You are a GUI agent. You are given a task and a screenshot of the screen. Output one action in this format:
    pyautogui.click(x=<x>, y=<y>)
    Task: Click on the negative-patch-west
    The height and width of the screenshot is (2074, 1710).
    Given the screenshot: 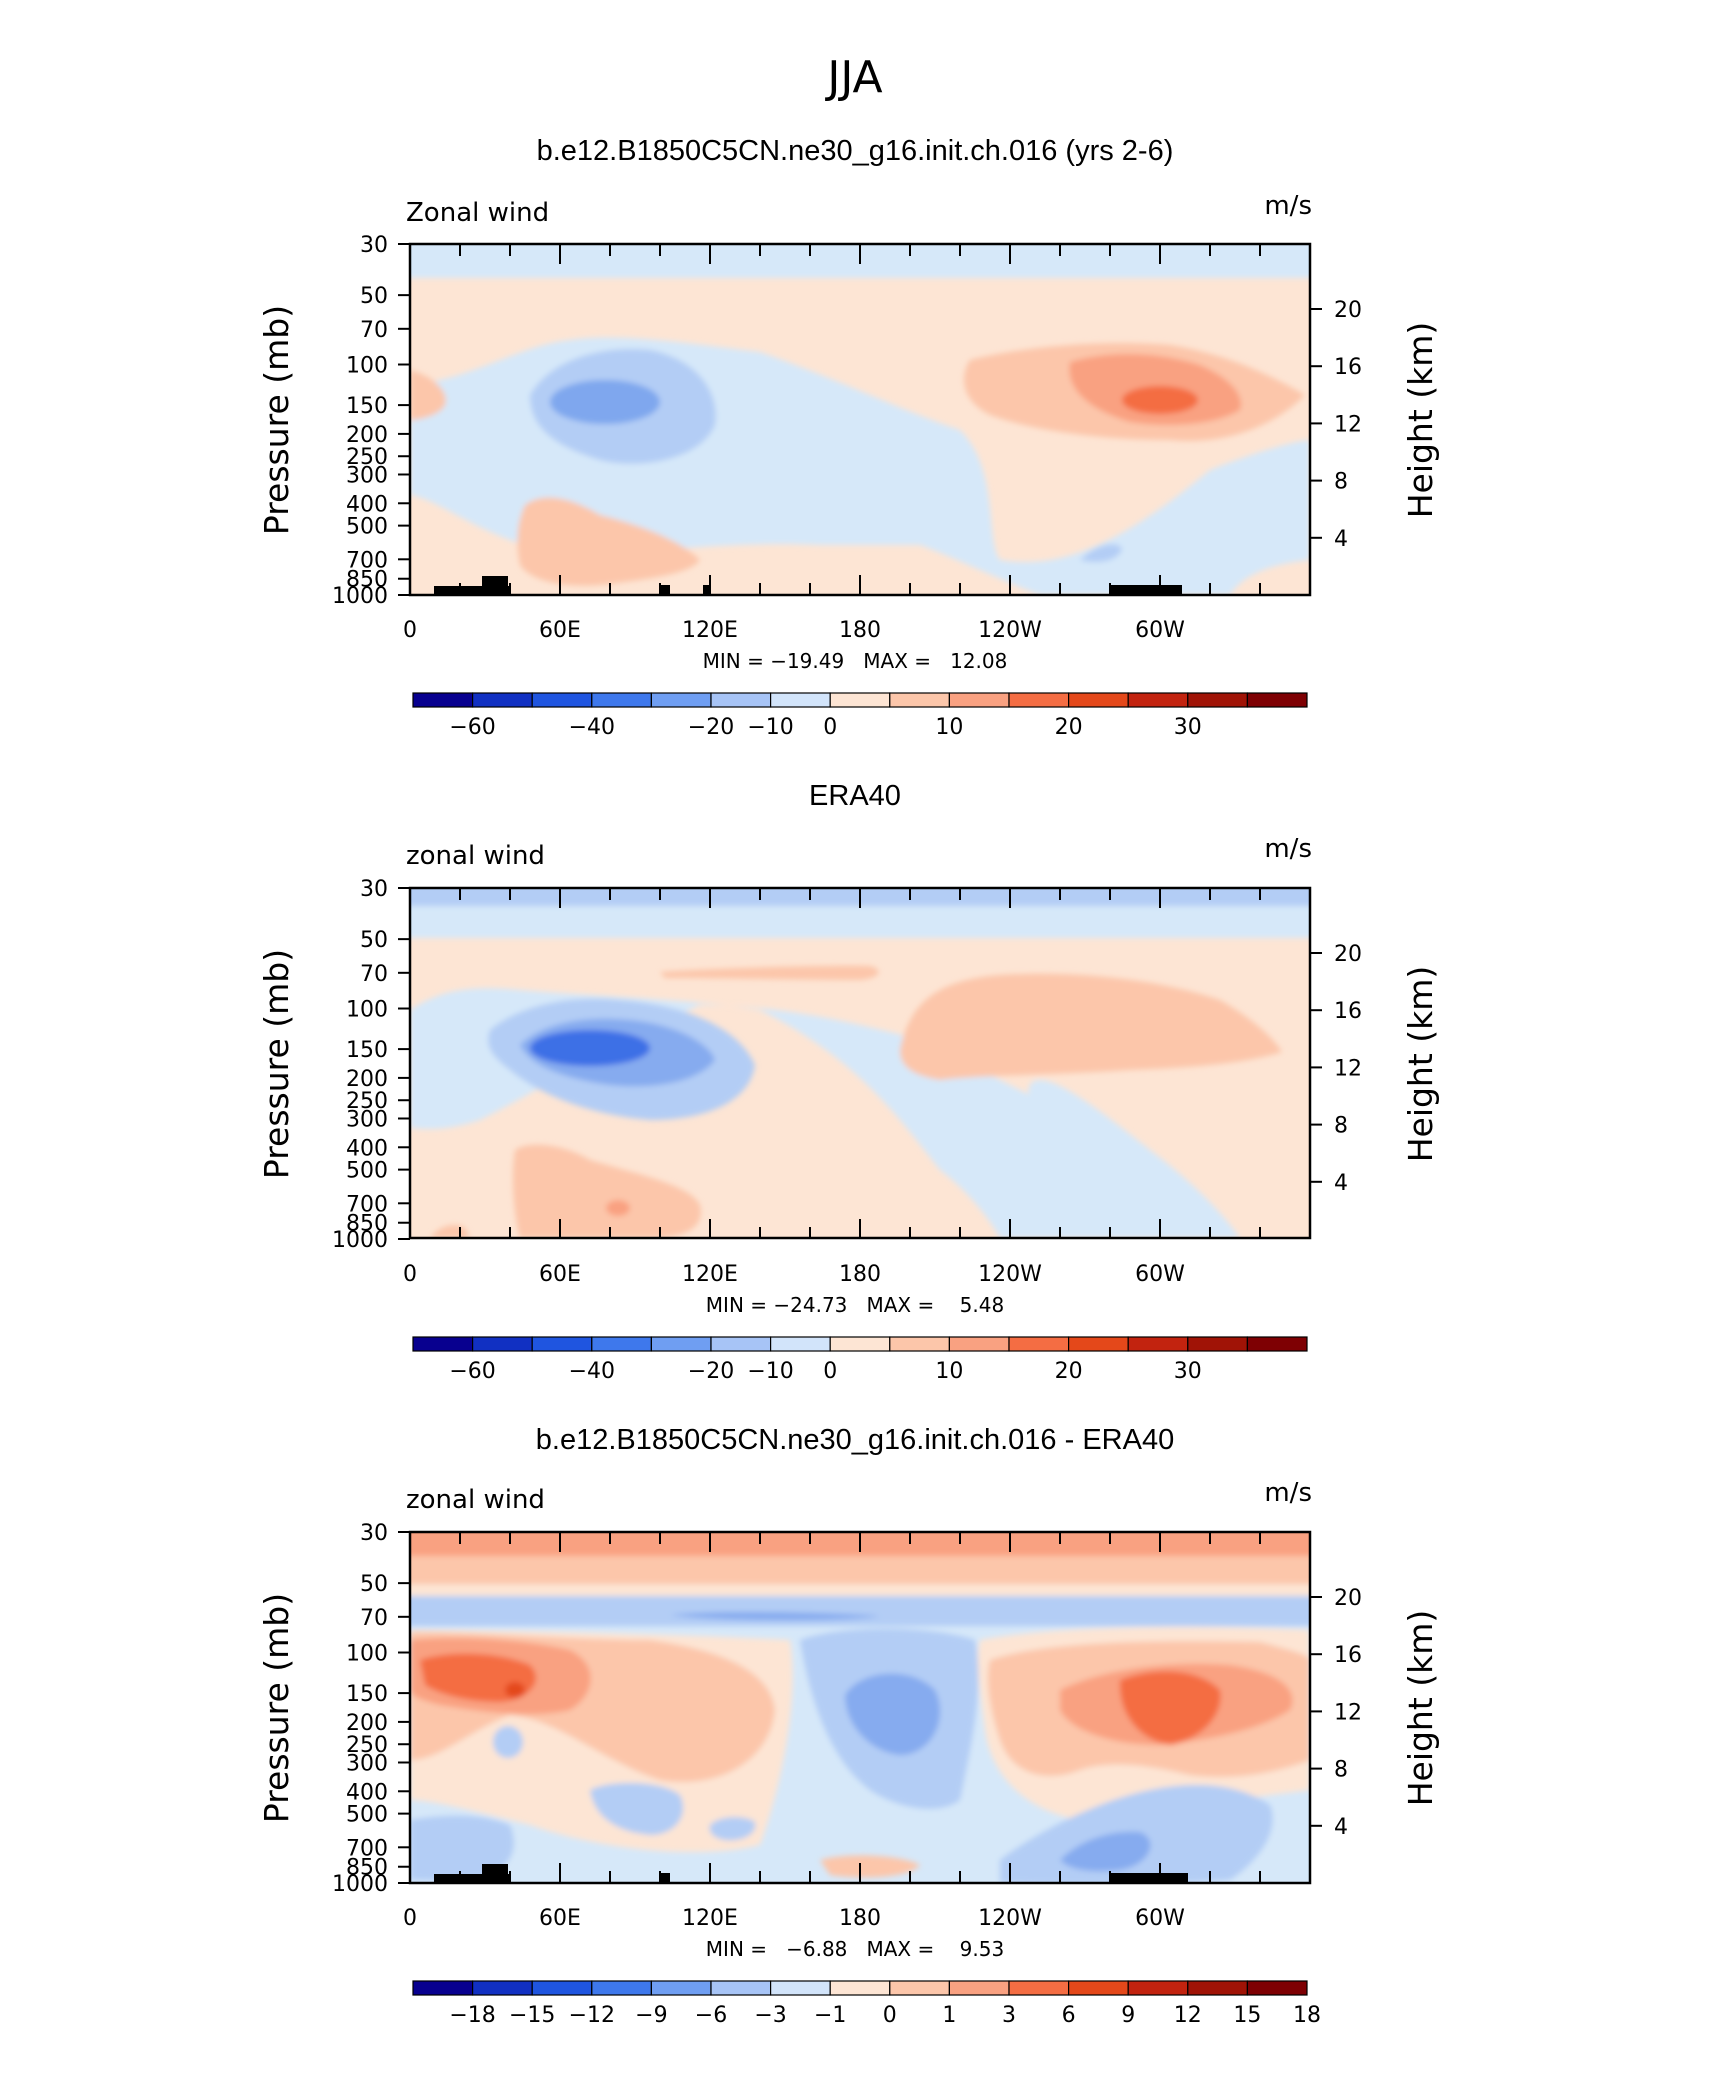 What is the action you would take?
    pyautogui.click(x=508, y=1742)
    